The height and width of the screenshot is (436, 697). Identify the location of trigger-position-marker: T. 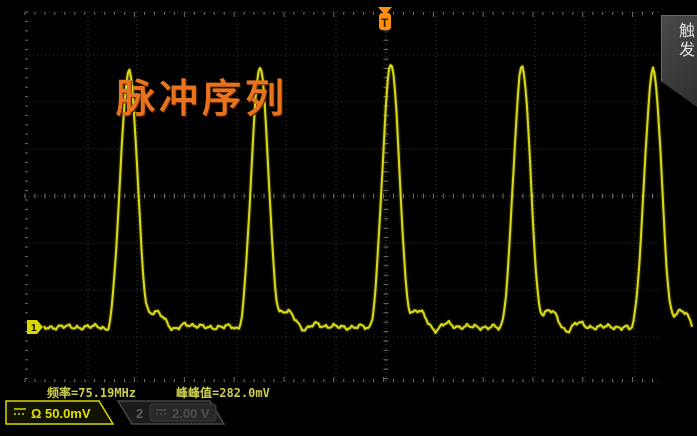
(385, 18).